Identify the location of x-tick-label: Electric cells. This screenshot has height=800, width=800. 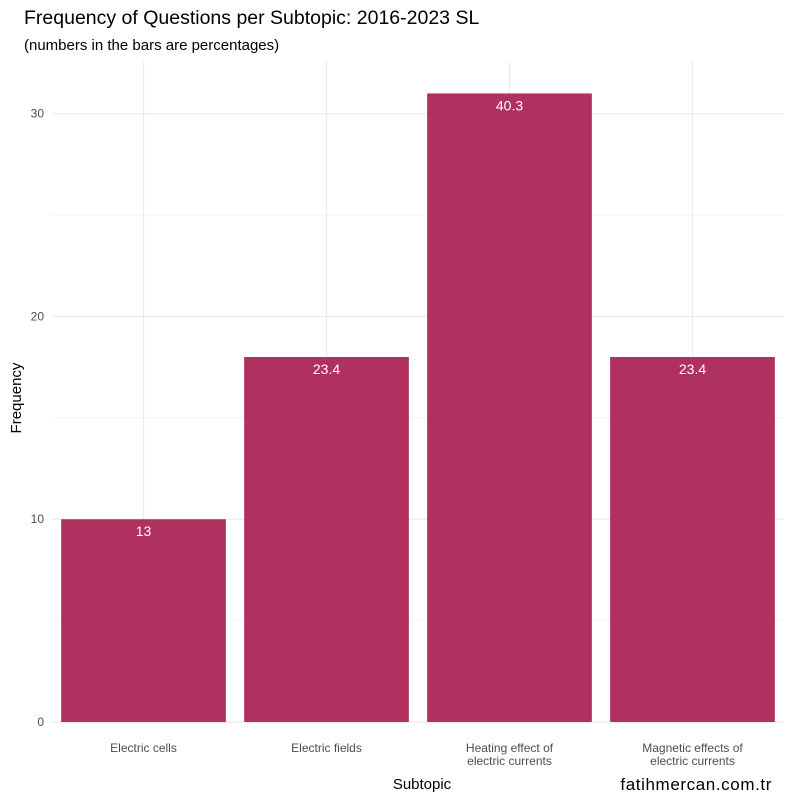
(143, 748).